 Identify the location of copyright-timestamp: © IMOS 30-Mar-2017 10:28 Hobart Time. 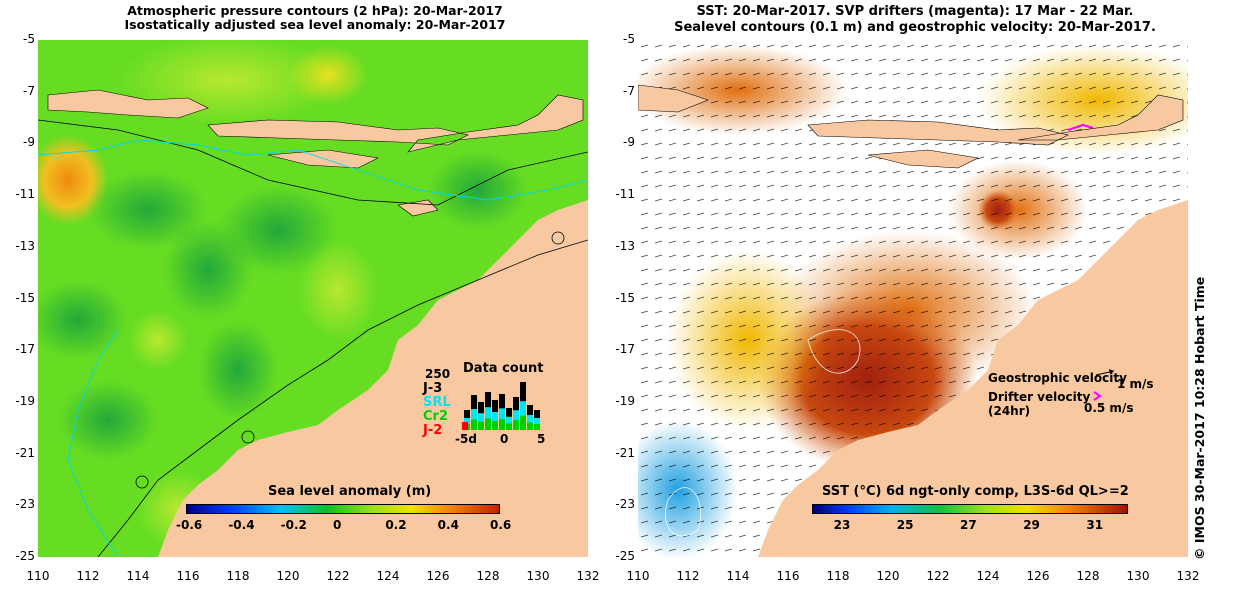
(1199, 418).